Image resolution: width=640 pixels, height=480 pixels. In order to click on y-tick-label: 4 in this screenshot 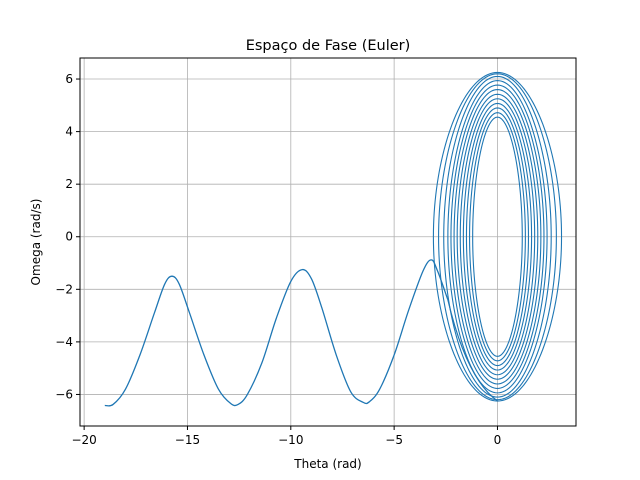, I will do `click(69, 132)`.